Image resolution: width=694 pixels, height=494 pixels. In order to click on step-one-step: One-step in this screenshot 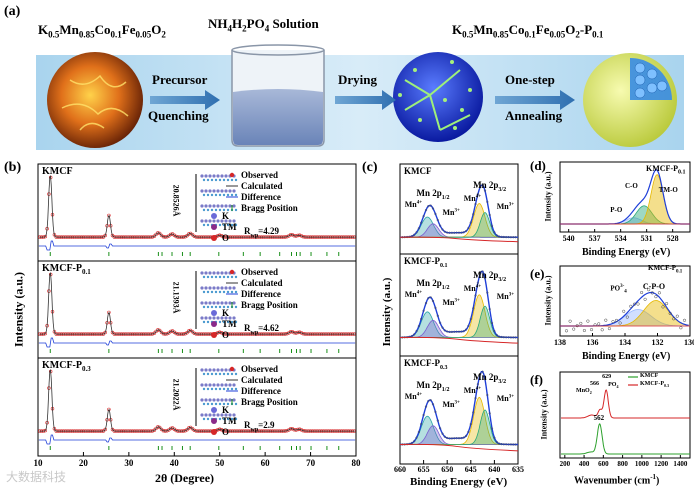, I will do `click(530, 79)`.